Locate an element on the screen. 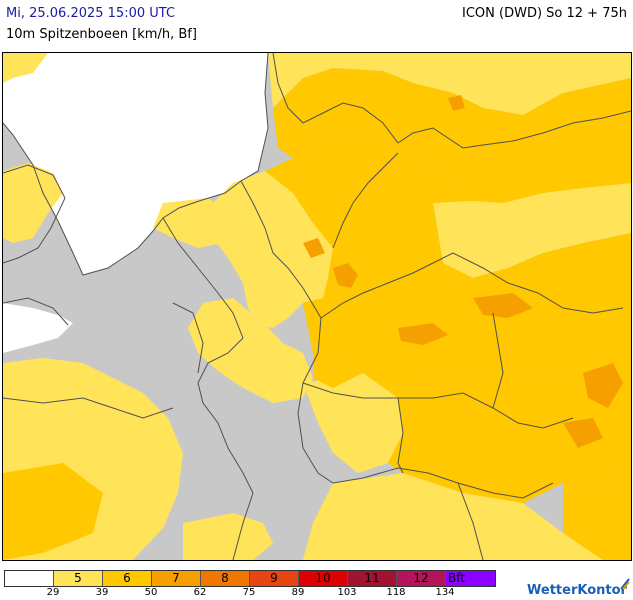  legend-bin-below is located at coordinates (29, 578).